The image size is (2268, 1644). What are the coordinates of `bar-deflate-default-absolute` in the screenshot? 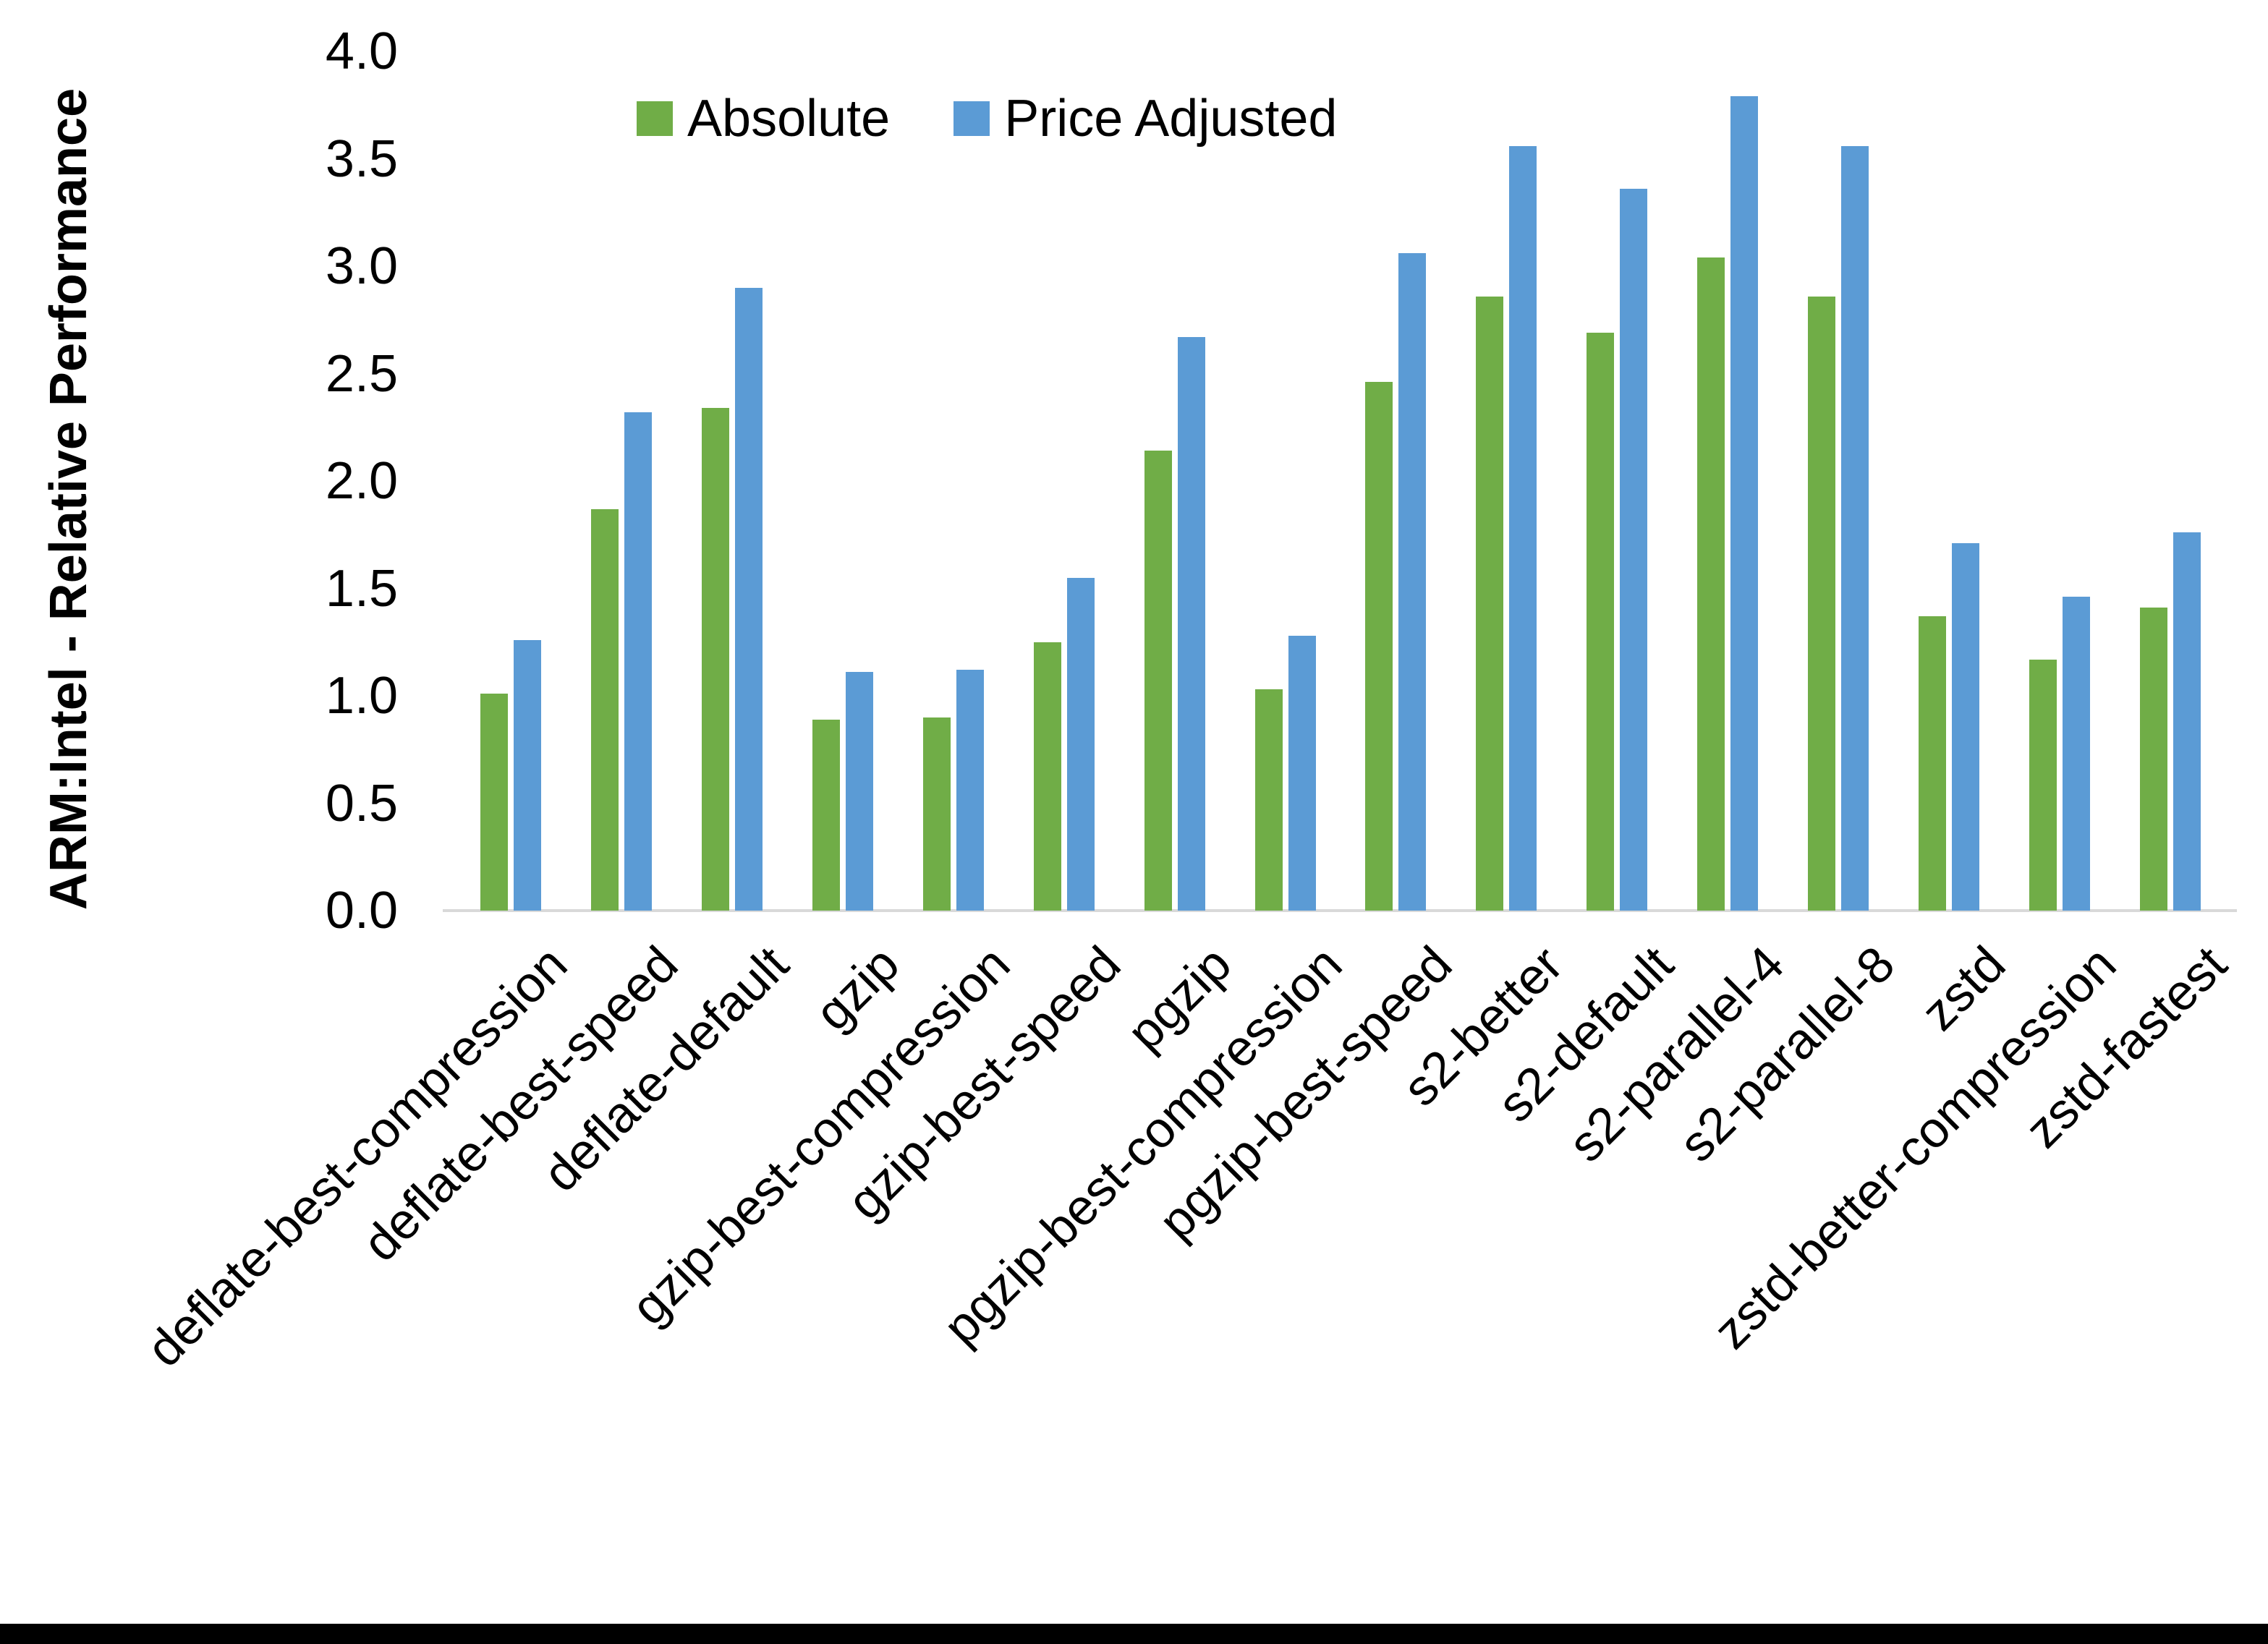 It's located at (715, 659).